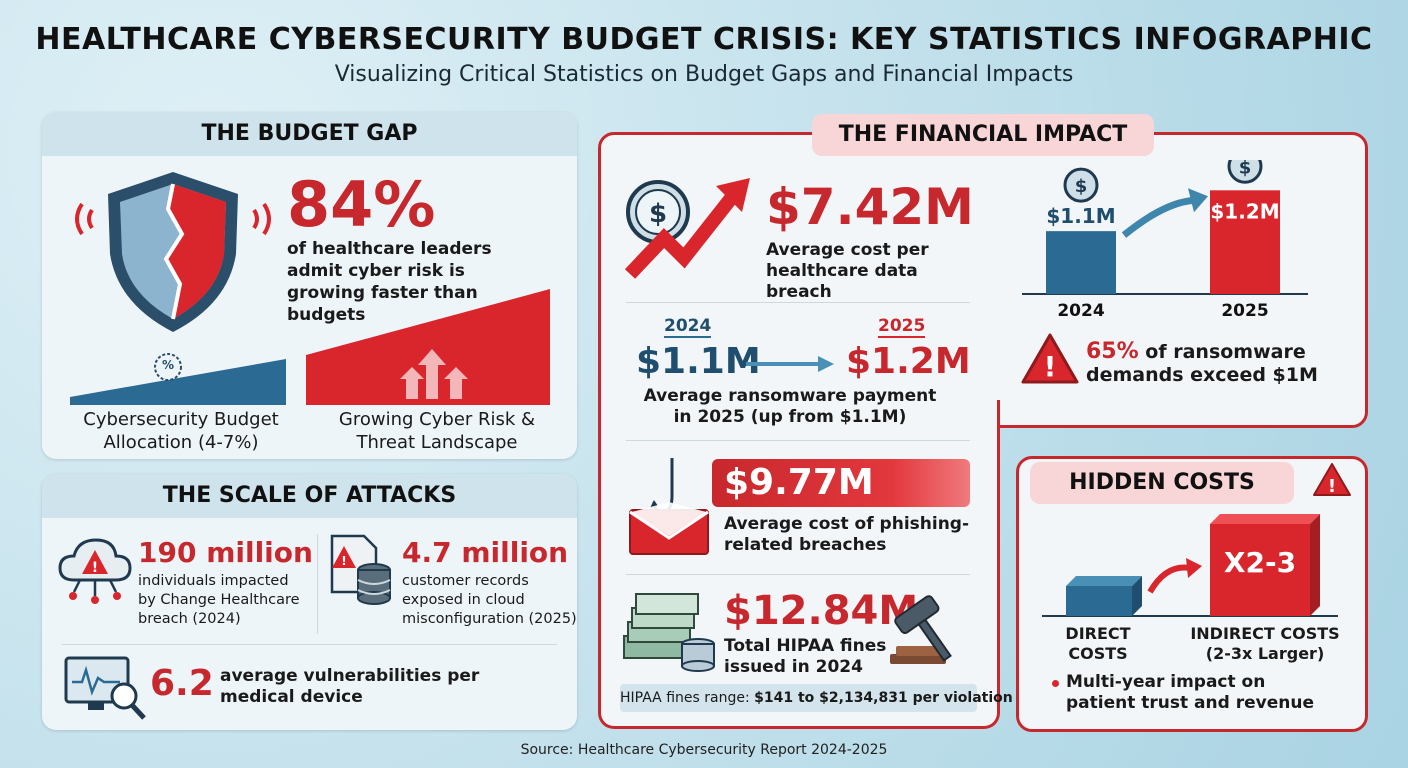  What do you see at coordinates (1080, 216) in the screenshot?
I see `chart-value-label-2024: $1.1M` at bounding box center [1080, 216].